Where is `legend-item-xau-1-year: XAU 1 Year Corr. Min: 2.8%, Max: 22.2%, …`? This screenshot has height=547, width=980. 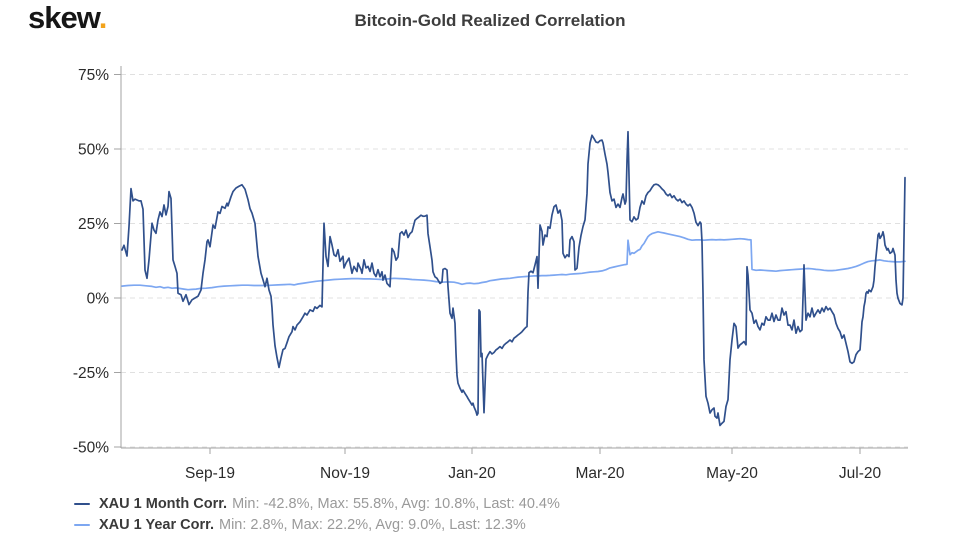
legend-item-xau-1-year: XAU 1 Year Corr. Min: 2.8%, Max: 22.2%, … is located at coordinates (317, 524).